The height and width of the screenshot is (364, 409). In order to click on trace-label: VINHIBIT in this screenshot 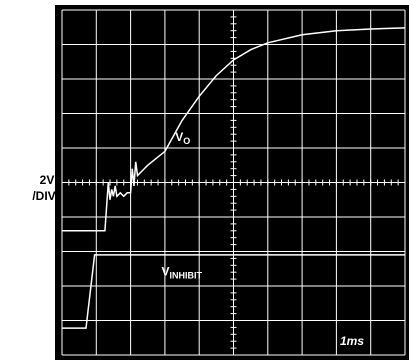, I will do `click(181, 273)`.